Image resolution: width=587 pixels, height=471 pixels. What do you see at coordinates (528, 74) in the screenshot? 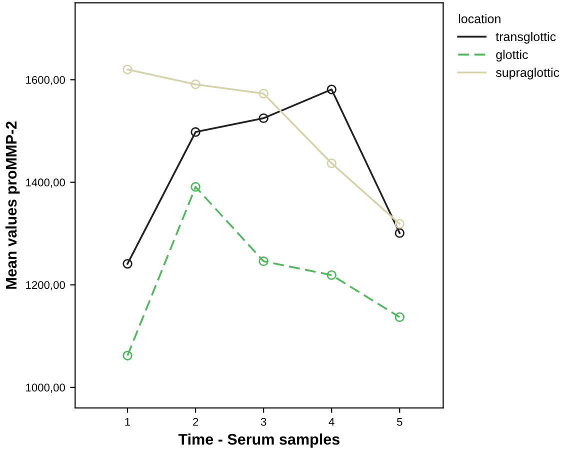
I see `legend-label: supraglottic` at bounding box center [528, 74].